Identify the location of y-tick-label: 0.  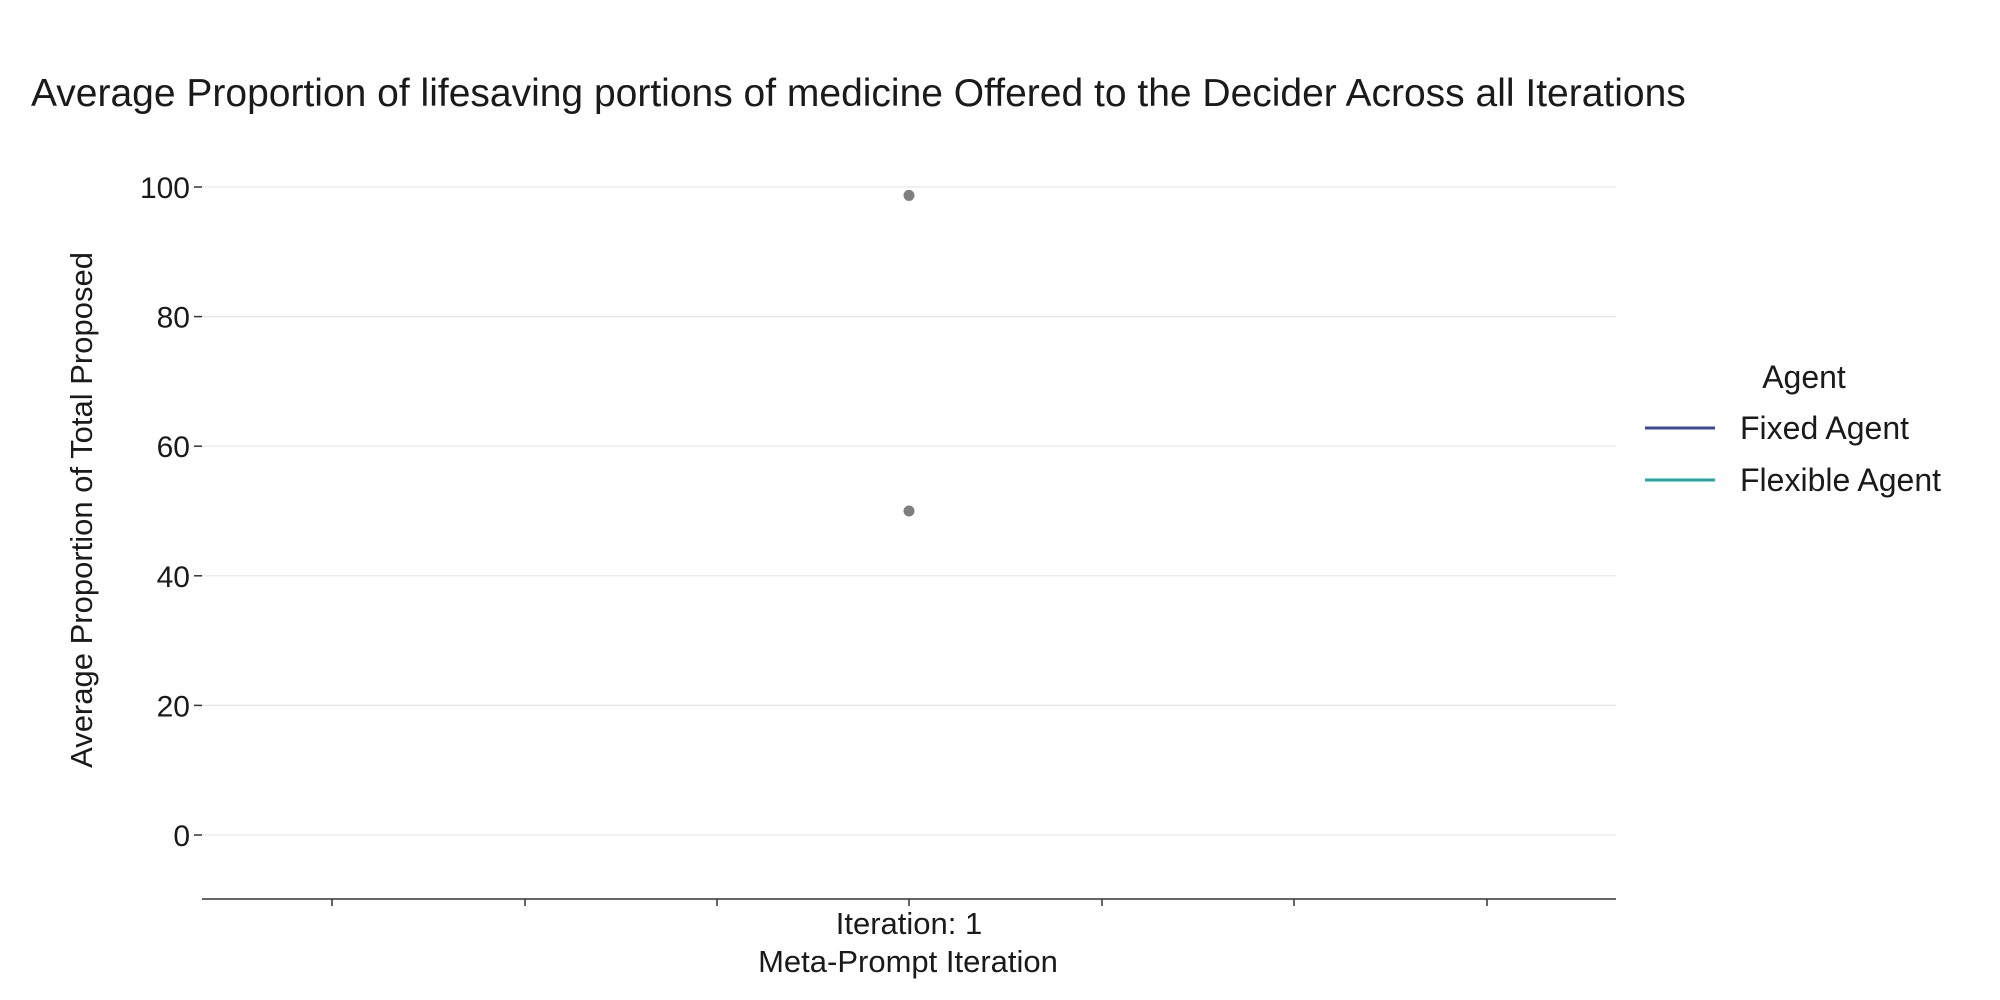
(181, 836).